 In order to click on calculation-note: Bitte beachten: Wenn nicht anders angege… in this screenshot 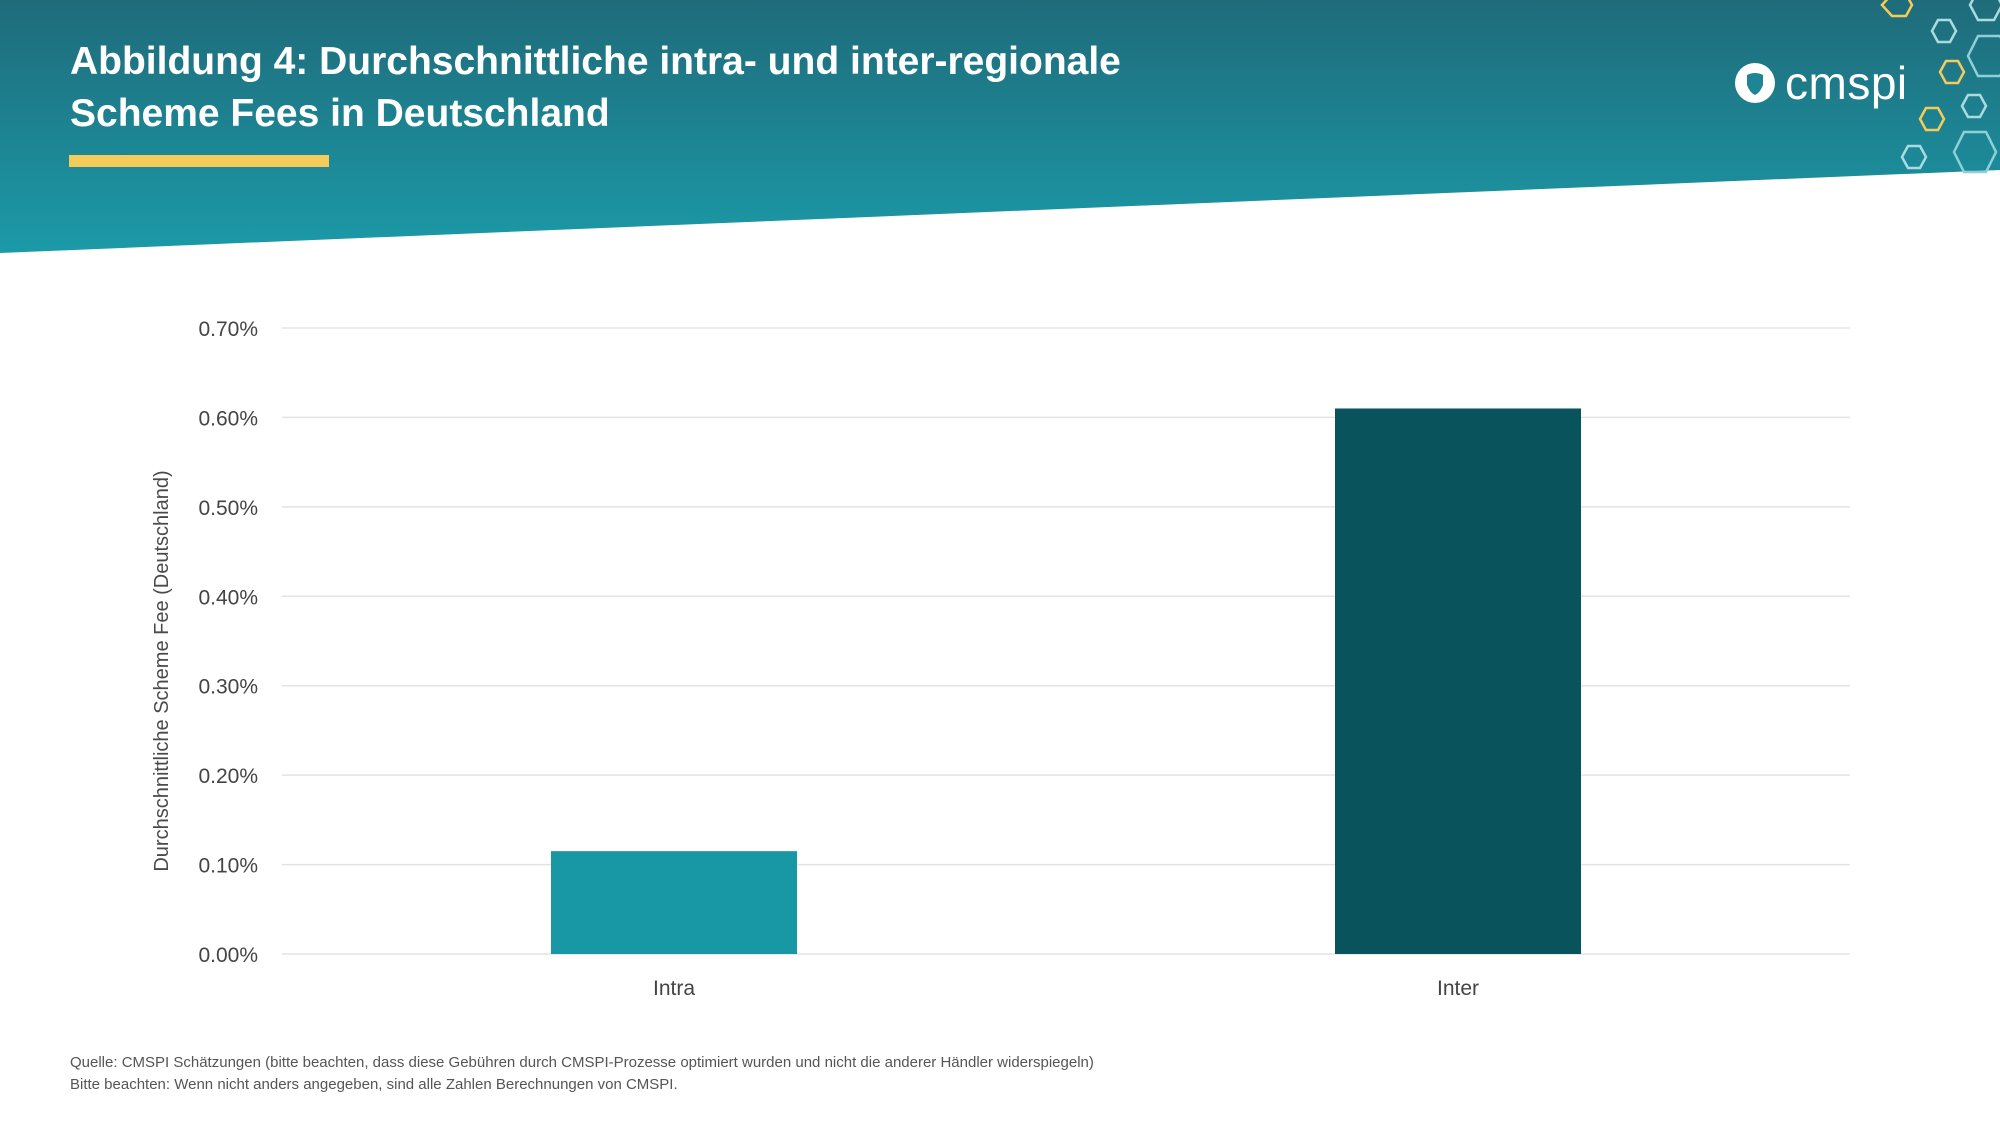, I will do `click(374, 1084)`.